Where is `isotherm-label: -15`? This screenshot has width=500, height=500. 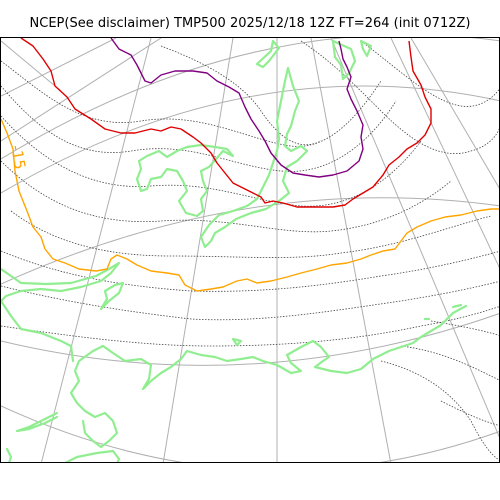
isotherm-label: -15 is located at coordinates (18, 157).